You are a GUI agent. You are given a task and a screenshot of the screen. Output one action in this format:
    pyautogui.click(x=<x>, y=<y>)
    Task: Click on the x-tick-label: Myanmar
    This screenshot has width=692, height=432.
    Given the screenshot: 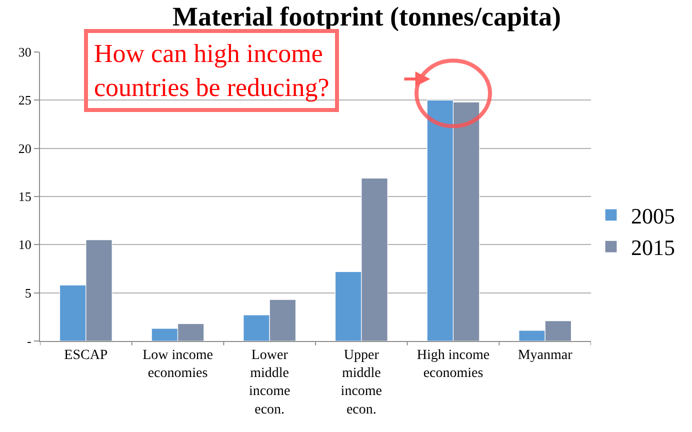 What is the action you would take?
    pyautogui.click(x=545, y=355)
    